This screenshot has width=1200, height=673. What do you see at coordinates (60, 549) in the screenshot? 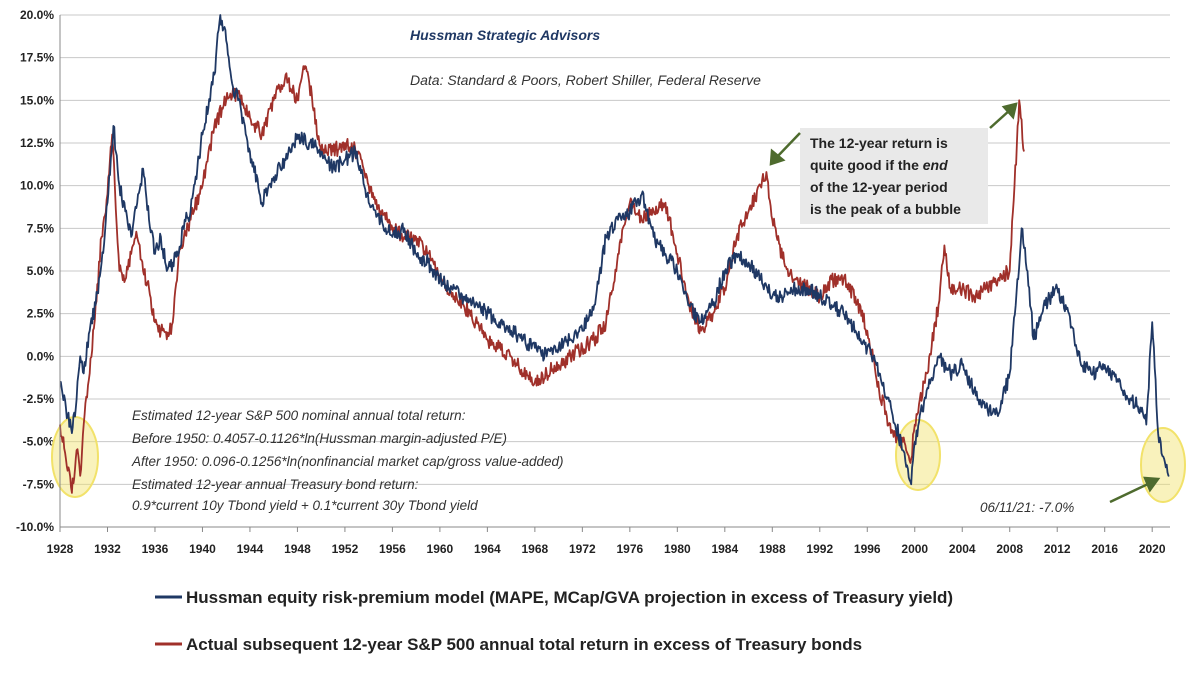
I see `x-tick-label: 1928` at bounding box center [60, 549].